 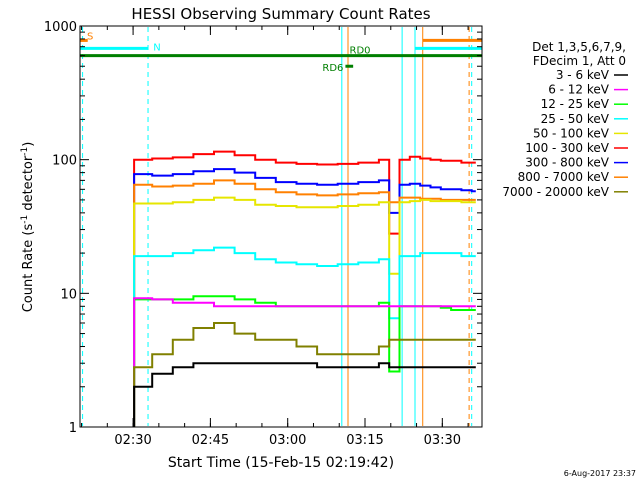 I want to click on y-axis-label: Count Rate (s-1 detector-1), so click(x=28, y=227).